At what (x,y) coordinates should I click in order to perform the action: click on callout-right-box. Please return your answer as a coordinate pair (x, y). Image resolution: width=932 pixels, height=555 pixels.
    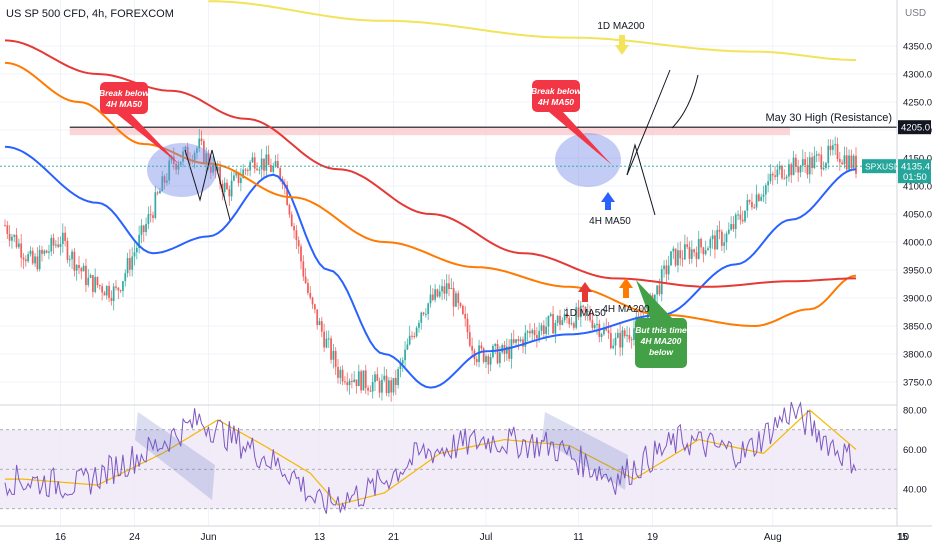
    Looking at the image, I should click on (556, 96).